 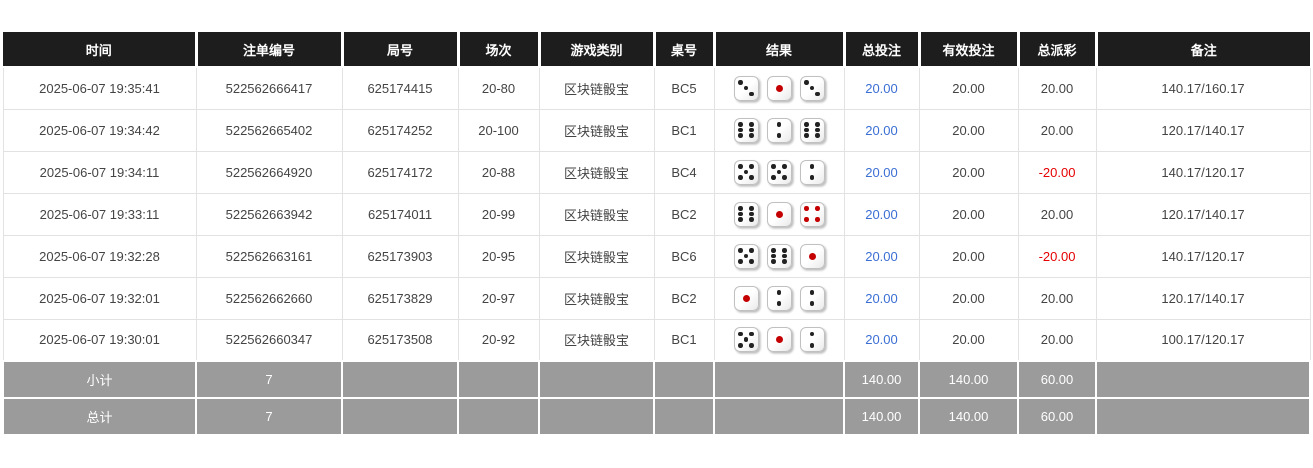 I want to click on cell-time: 2025-06-07 19:32:01, so click(x=99, y=298).